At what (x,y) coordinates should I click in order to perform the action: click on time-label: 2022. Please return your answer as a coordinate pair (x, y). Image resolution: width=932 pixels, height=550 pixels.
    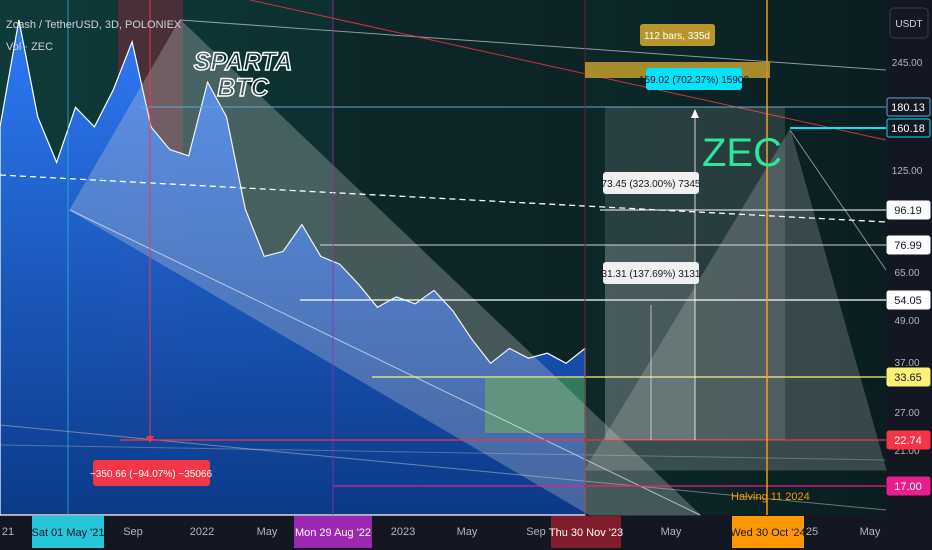
    Looking at the image, I should click on (202, 532).